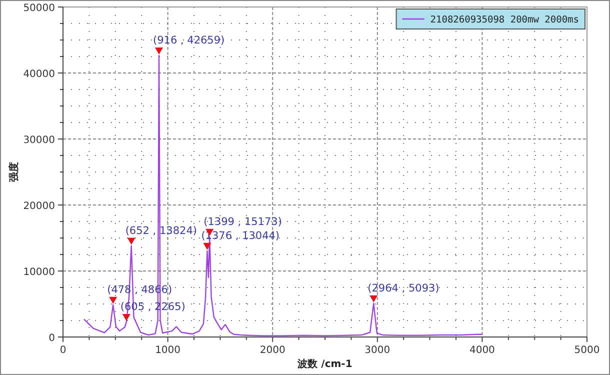 This screenshot has height=375, width=610. Describe the element at coordinates (243, 222) in the screenshot. I see `annotation: (1399 , 15173)` at that location.